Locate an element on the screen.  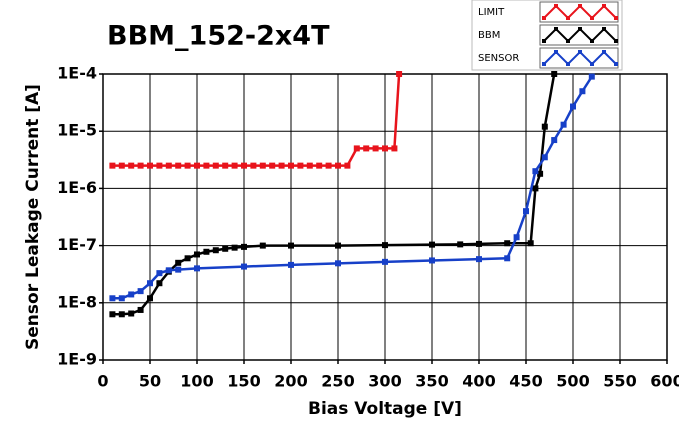
y-tick-label: 1E-6 is located at coordinates (77, 187).